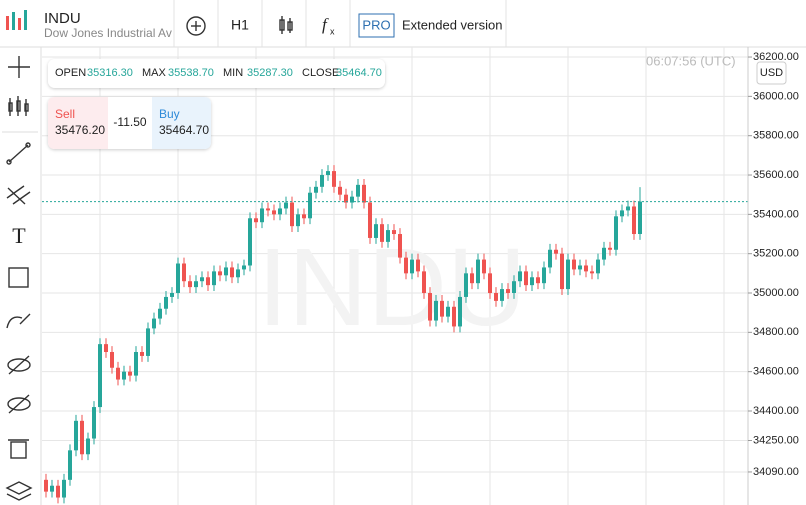  Describe the element at coordinates (19, 365) in the screenshot. I see `hide-tool` at that location.